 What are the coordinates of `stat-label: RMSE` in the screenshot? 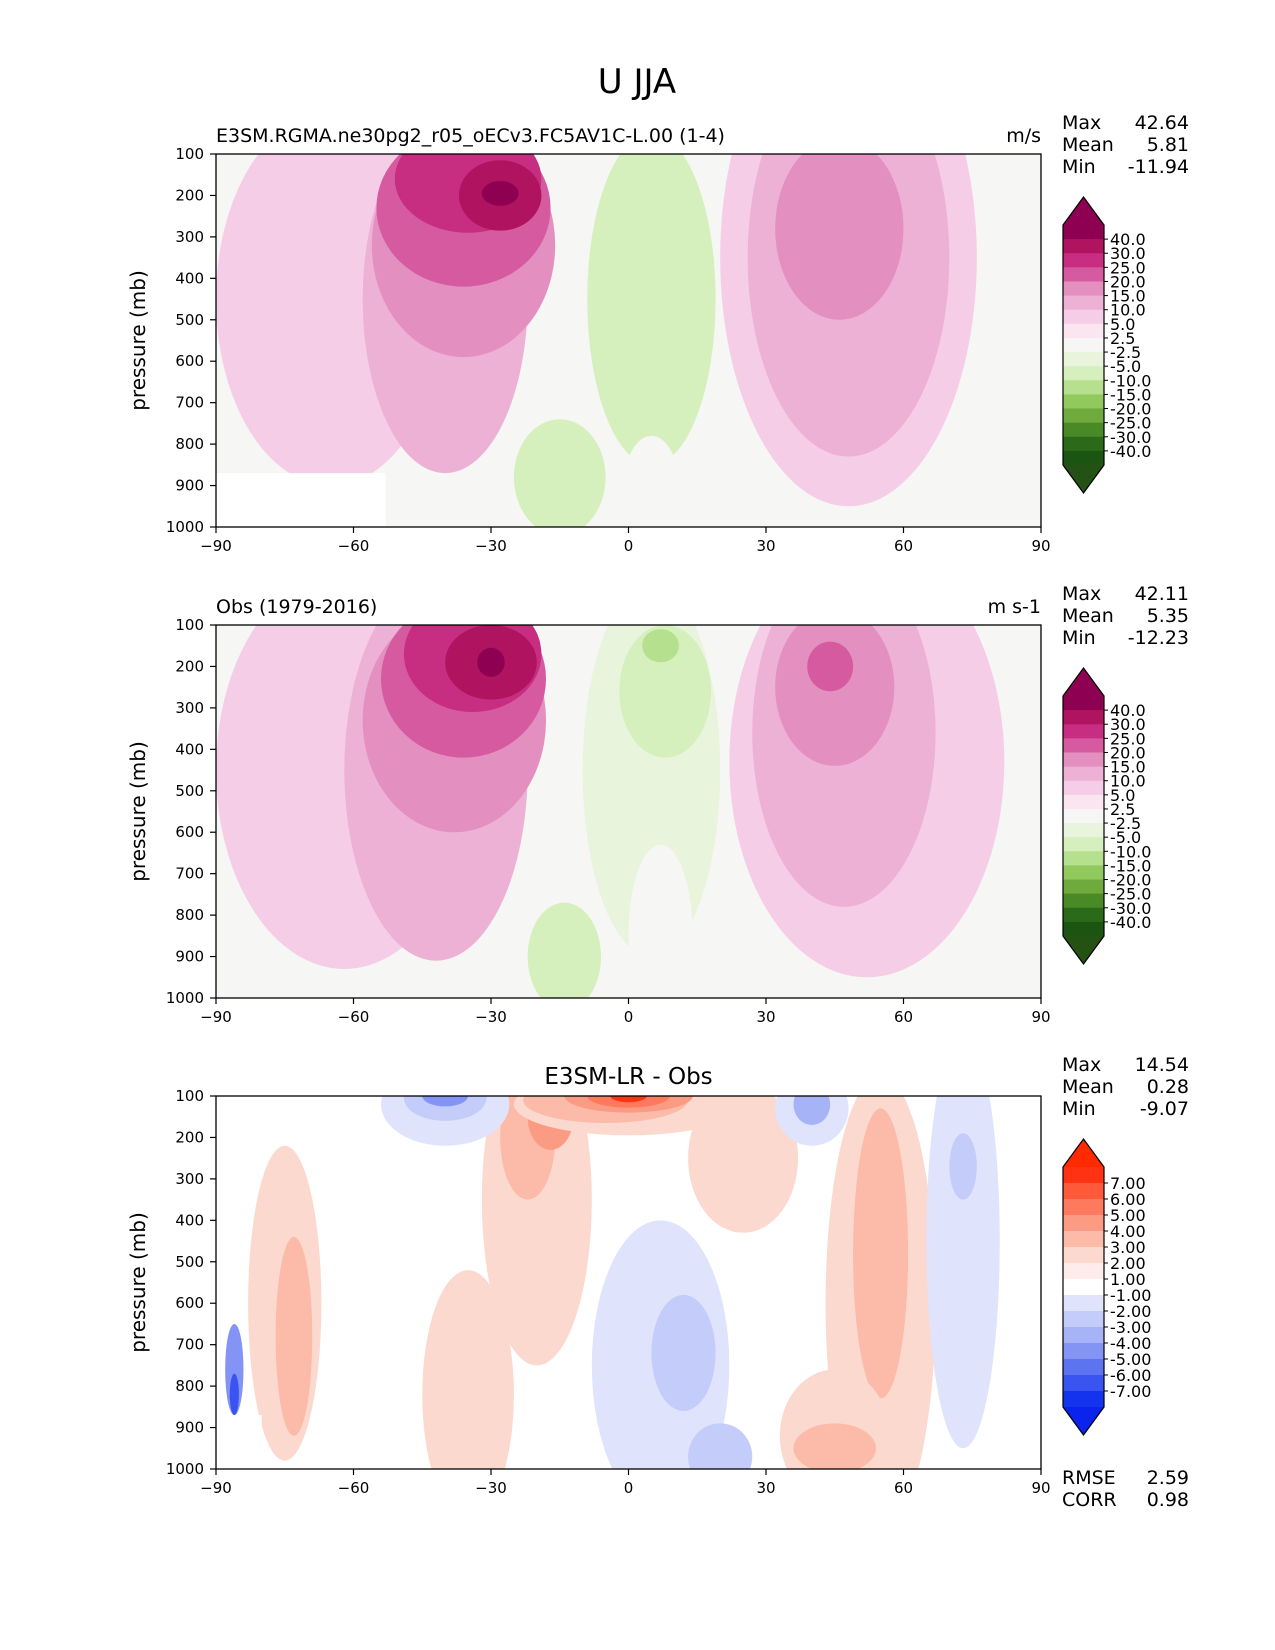 It's located at (1089, 1478).